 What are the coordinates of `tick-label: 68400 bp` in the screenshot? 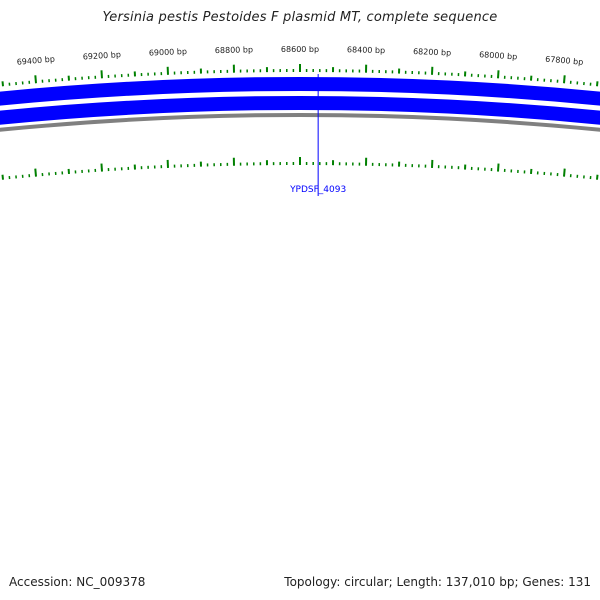 It's located at (366, 50).